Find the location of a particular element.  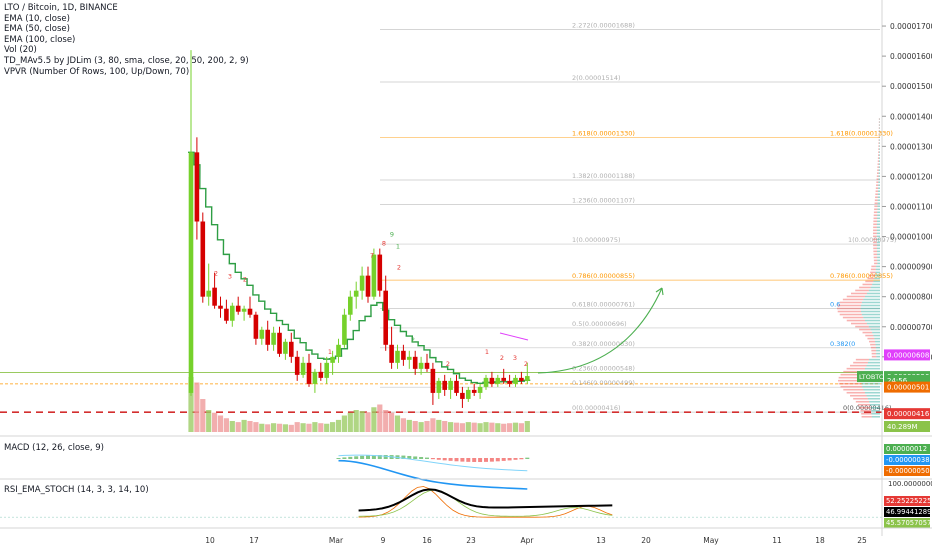

rsi-value-tag is located at coordinates (907, 523).